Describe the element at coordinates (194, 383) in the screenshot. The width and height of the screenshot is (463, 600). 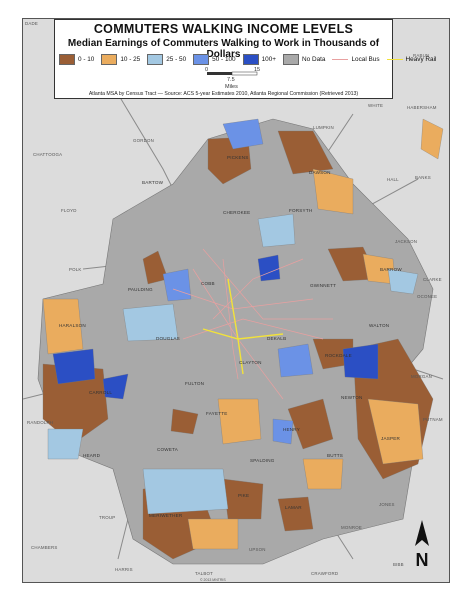
I see `county-label-fulton: FULTON` at that location.